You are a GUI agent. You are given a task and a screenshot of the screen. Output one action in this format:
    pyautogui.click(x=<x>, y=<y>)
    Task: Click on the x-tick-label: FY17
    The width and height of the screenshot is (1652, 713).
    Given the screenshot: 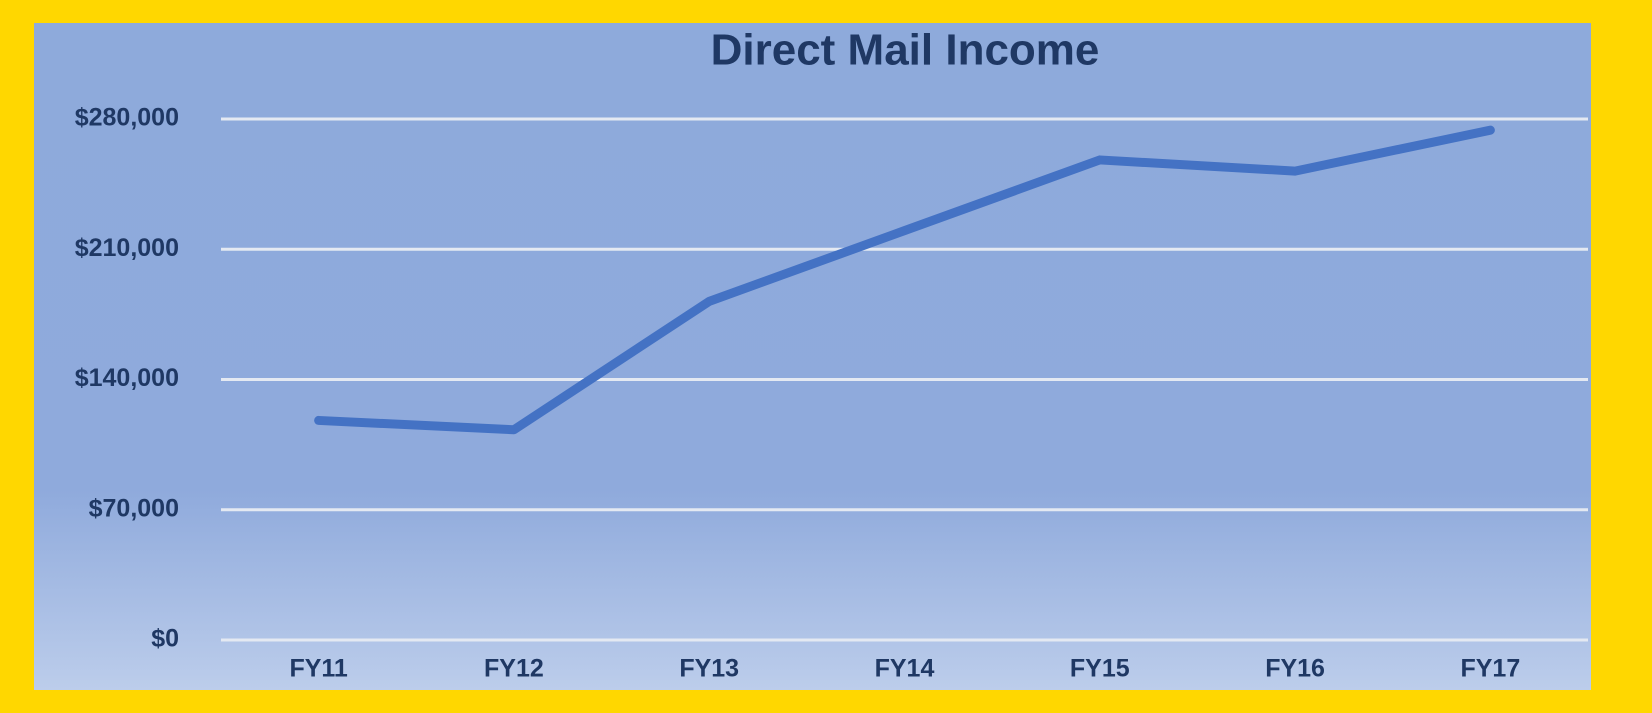 What is the action you would take?
    pyautogui.click(x=1490, y=669)
    